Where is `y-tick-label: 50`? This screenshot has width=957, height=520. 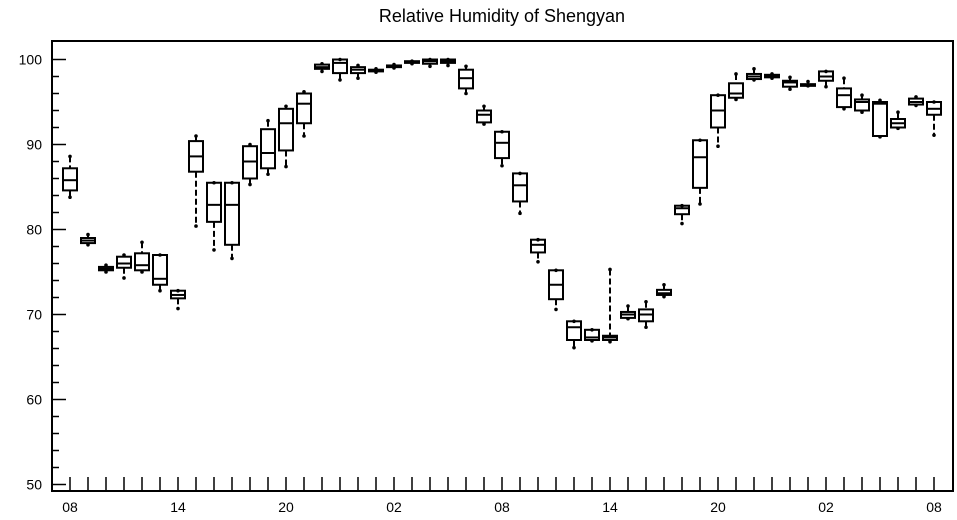 y-tick-label: 50 is located at coordinates (34, 485).